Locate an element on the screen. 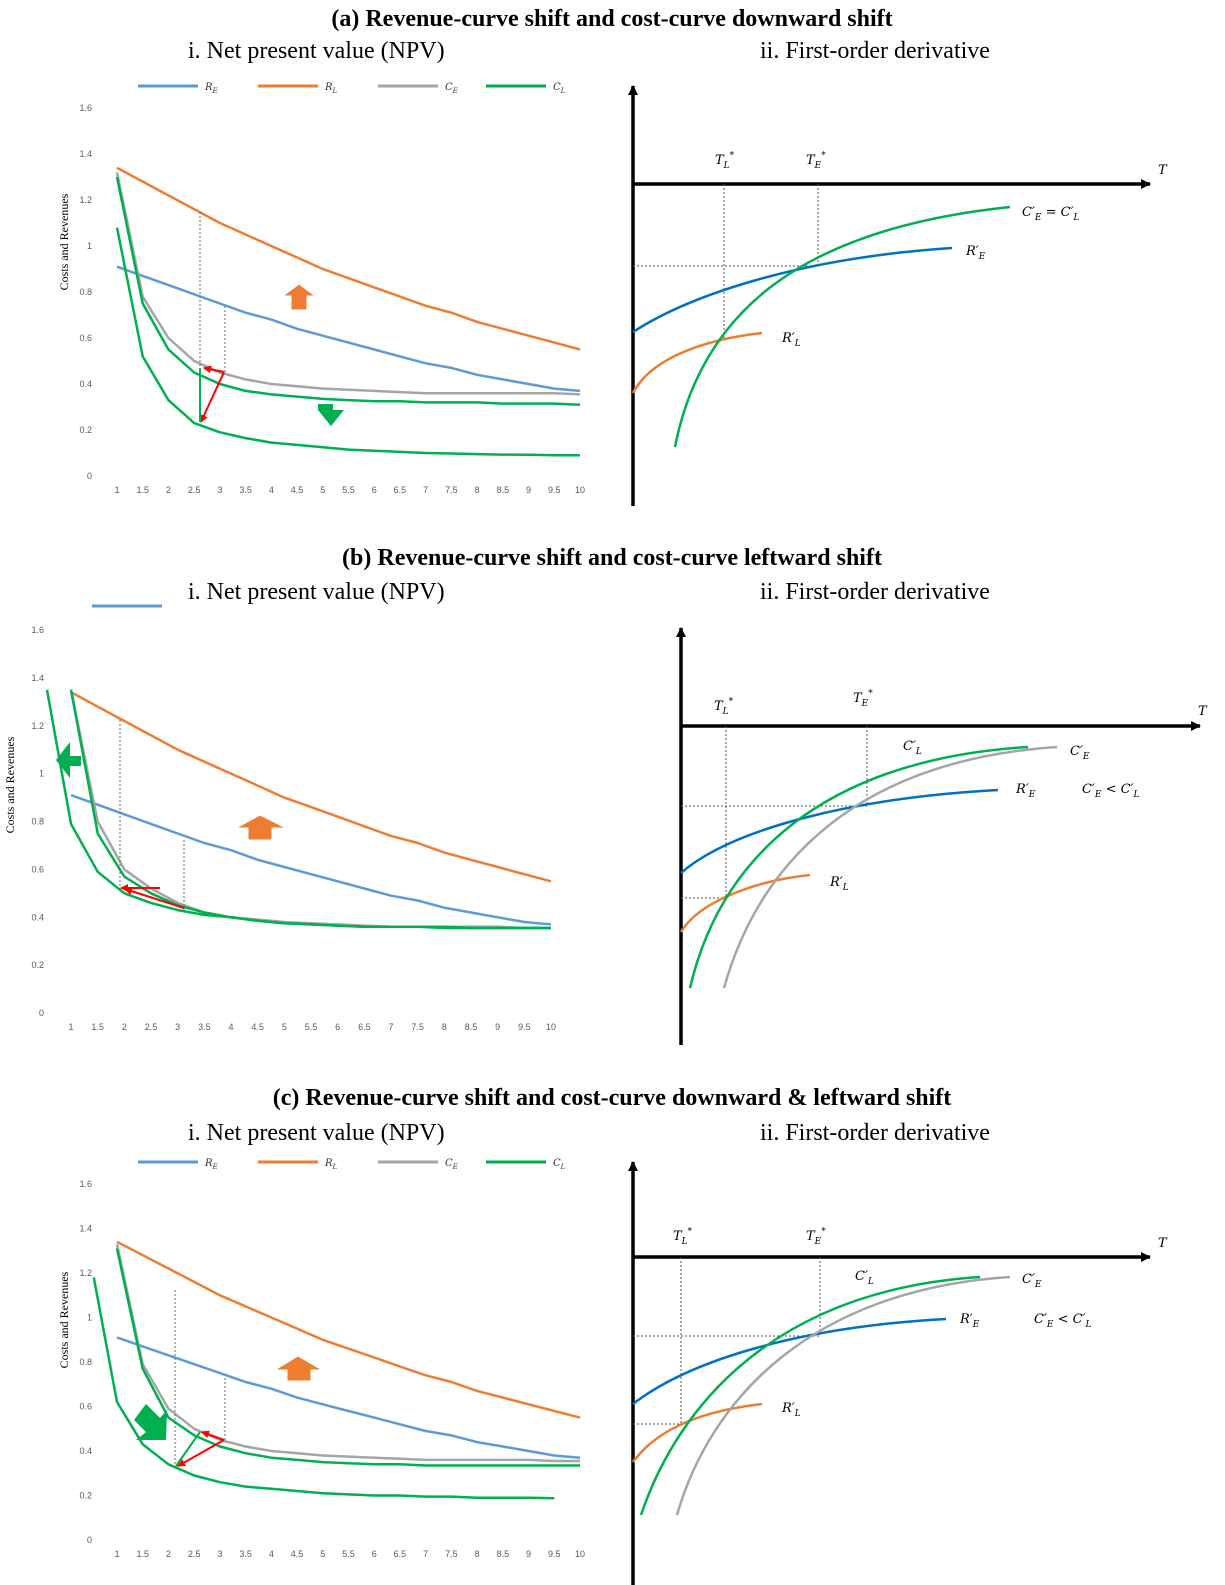 The height and width of the screenshot is (1585, 1225). deriv-a-curve-r-l is located at coordinates (697, 362).